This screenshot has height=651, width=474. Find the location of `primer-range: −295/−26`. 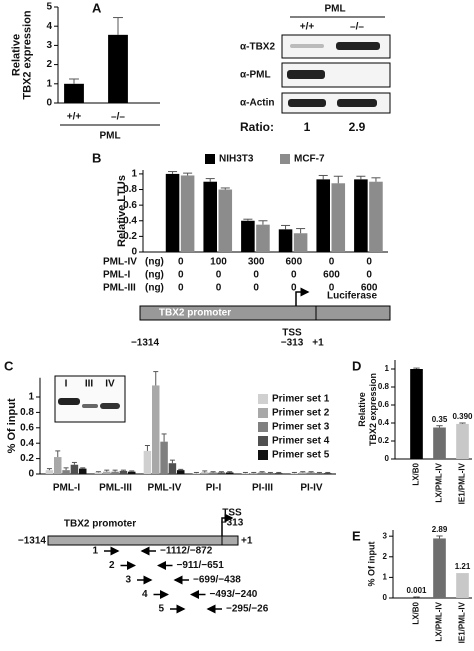

primer-range: −295/−26 is located at coordinates (247, 609).